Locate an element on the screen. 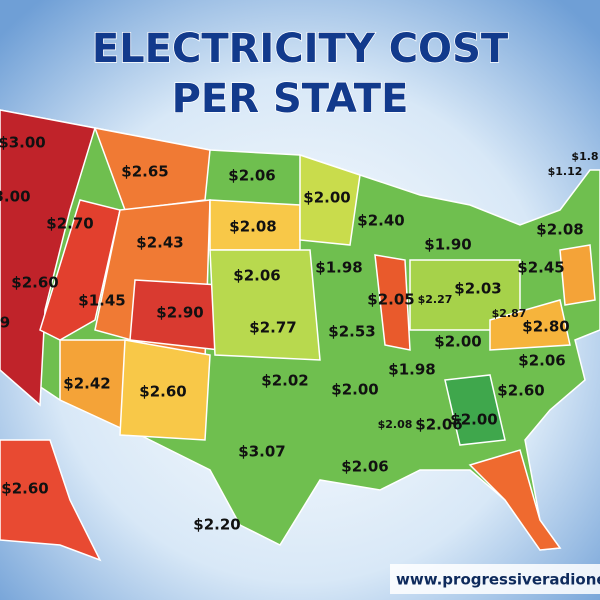  price-label: $2.42 is located at coordinates (86, 384).